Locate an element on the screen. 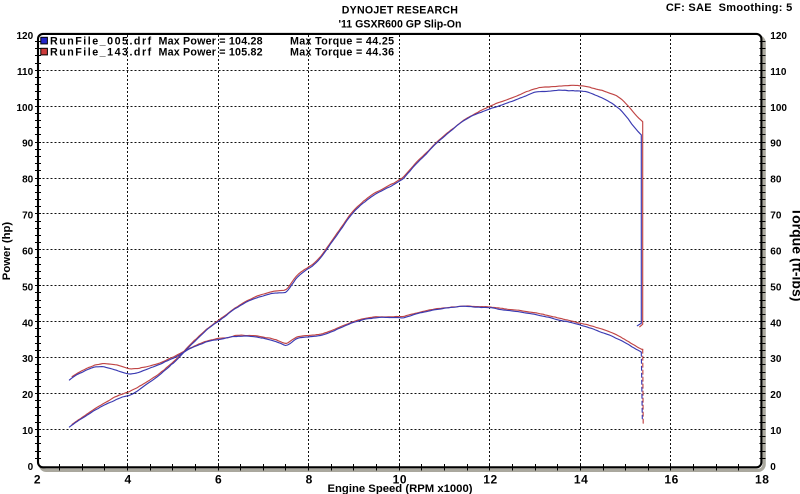 This screenshot has width=800, height=494. svg-text: Max Power = 105.82 is located at coordinates (211, 53).